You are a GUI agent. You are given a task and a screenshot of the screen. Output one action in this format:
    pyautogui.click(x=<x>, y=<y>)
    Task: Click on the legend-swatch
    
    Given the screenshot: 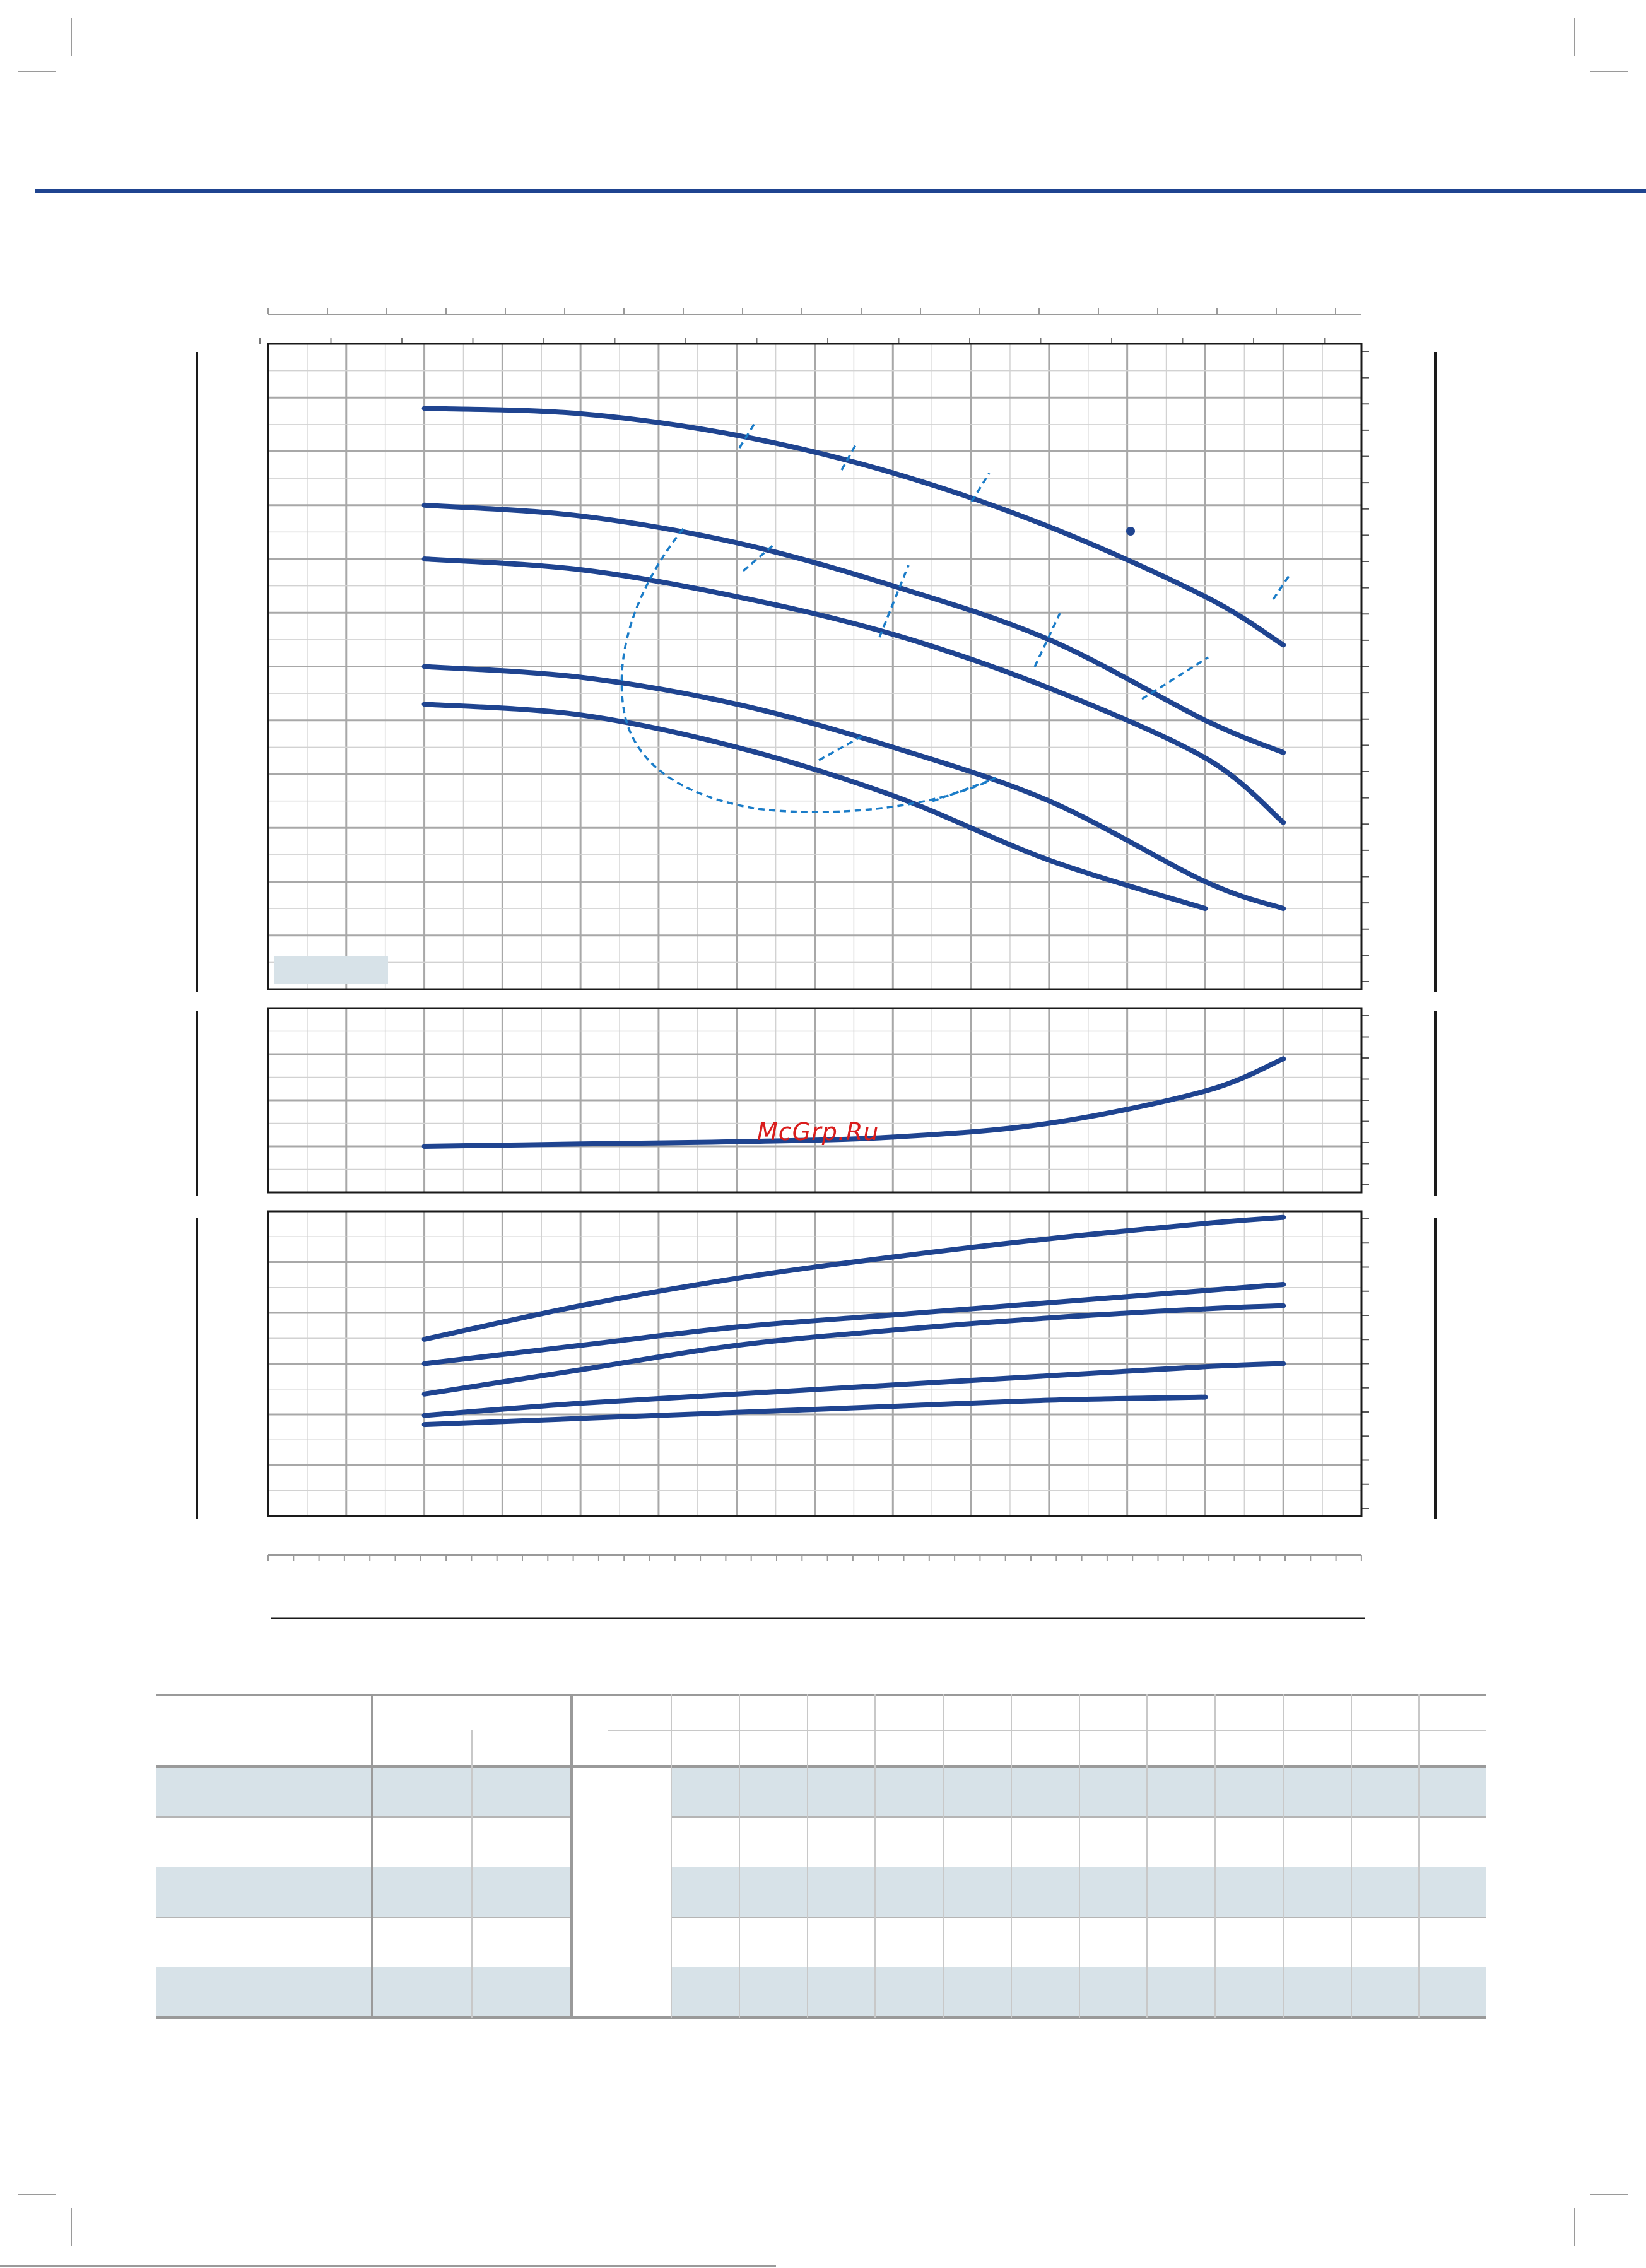 What is the action you would take?
    pyautogui.click(x=331, y=970)
    